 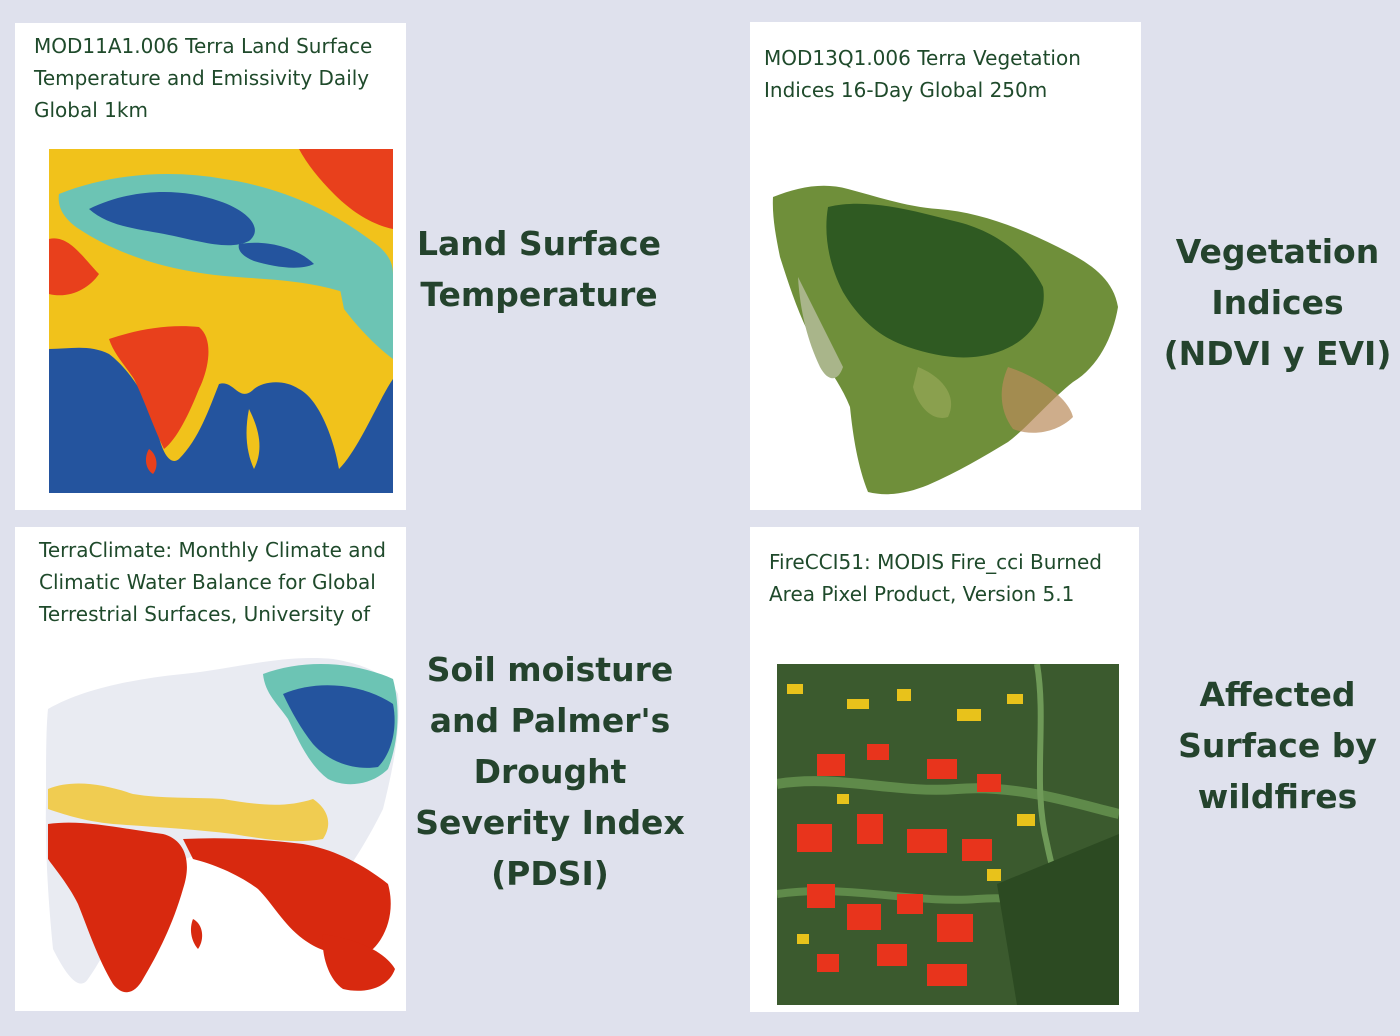 I want to click on label-vegetation-indices: Vegetation Indices (NDVI y EVI), so click(x=1277, y=302).